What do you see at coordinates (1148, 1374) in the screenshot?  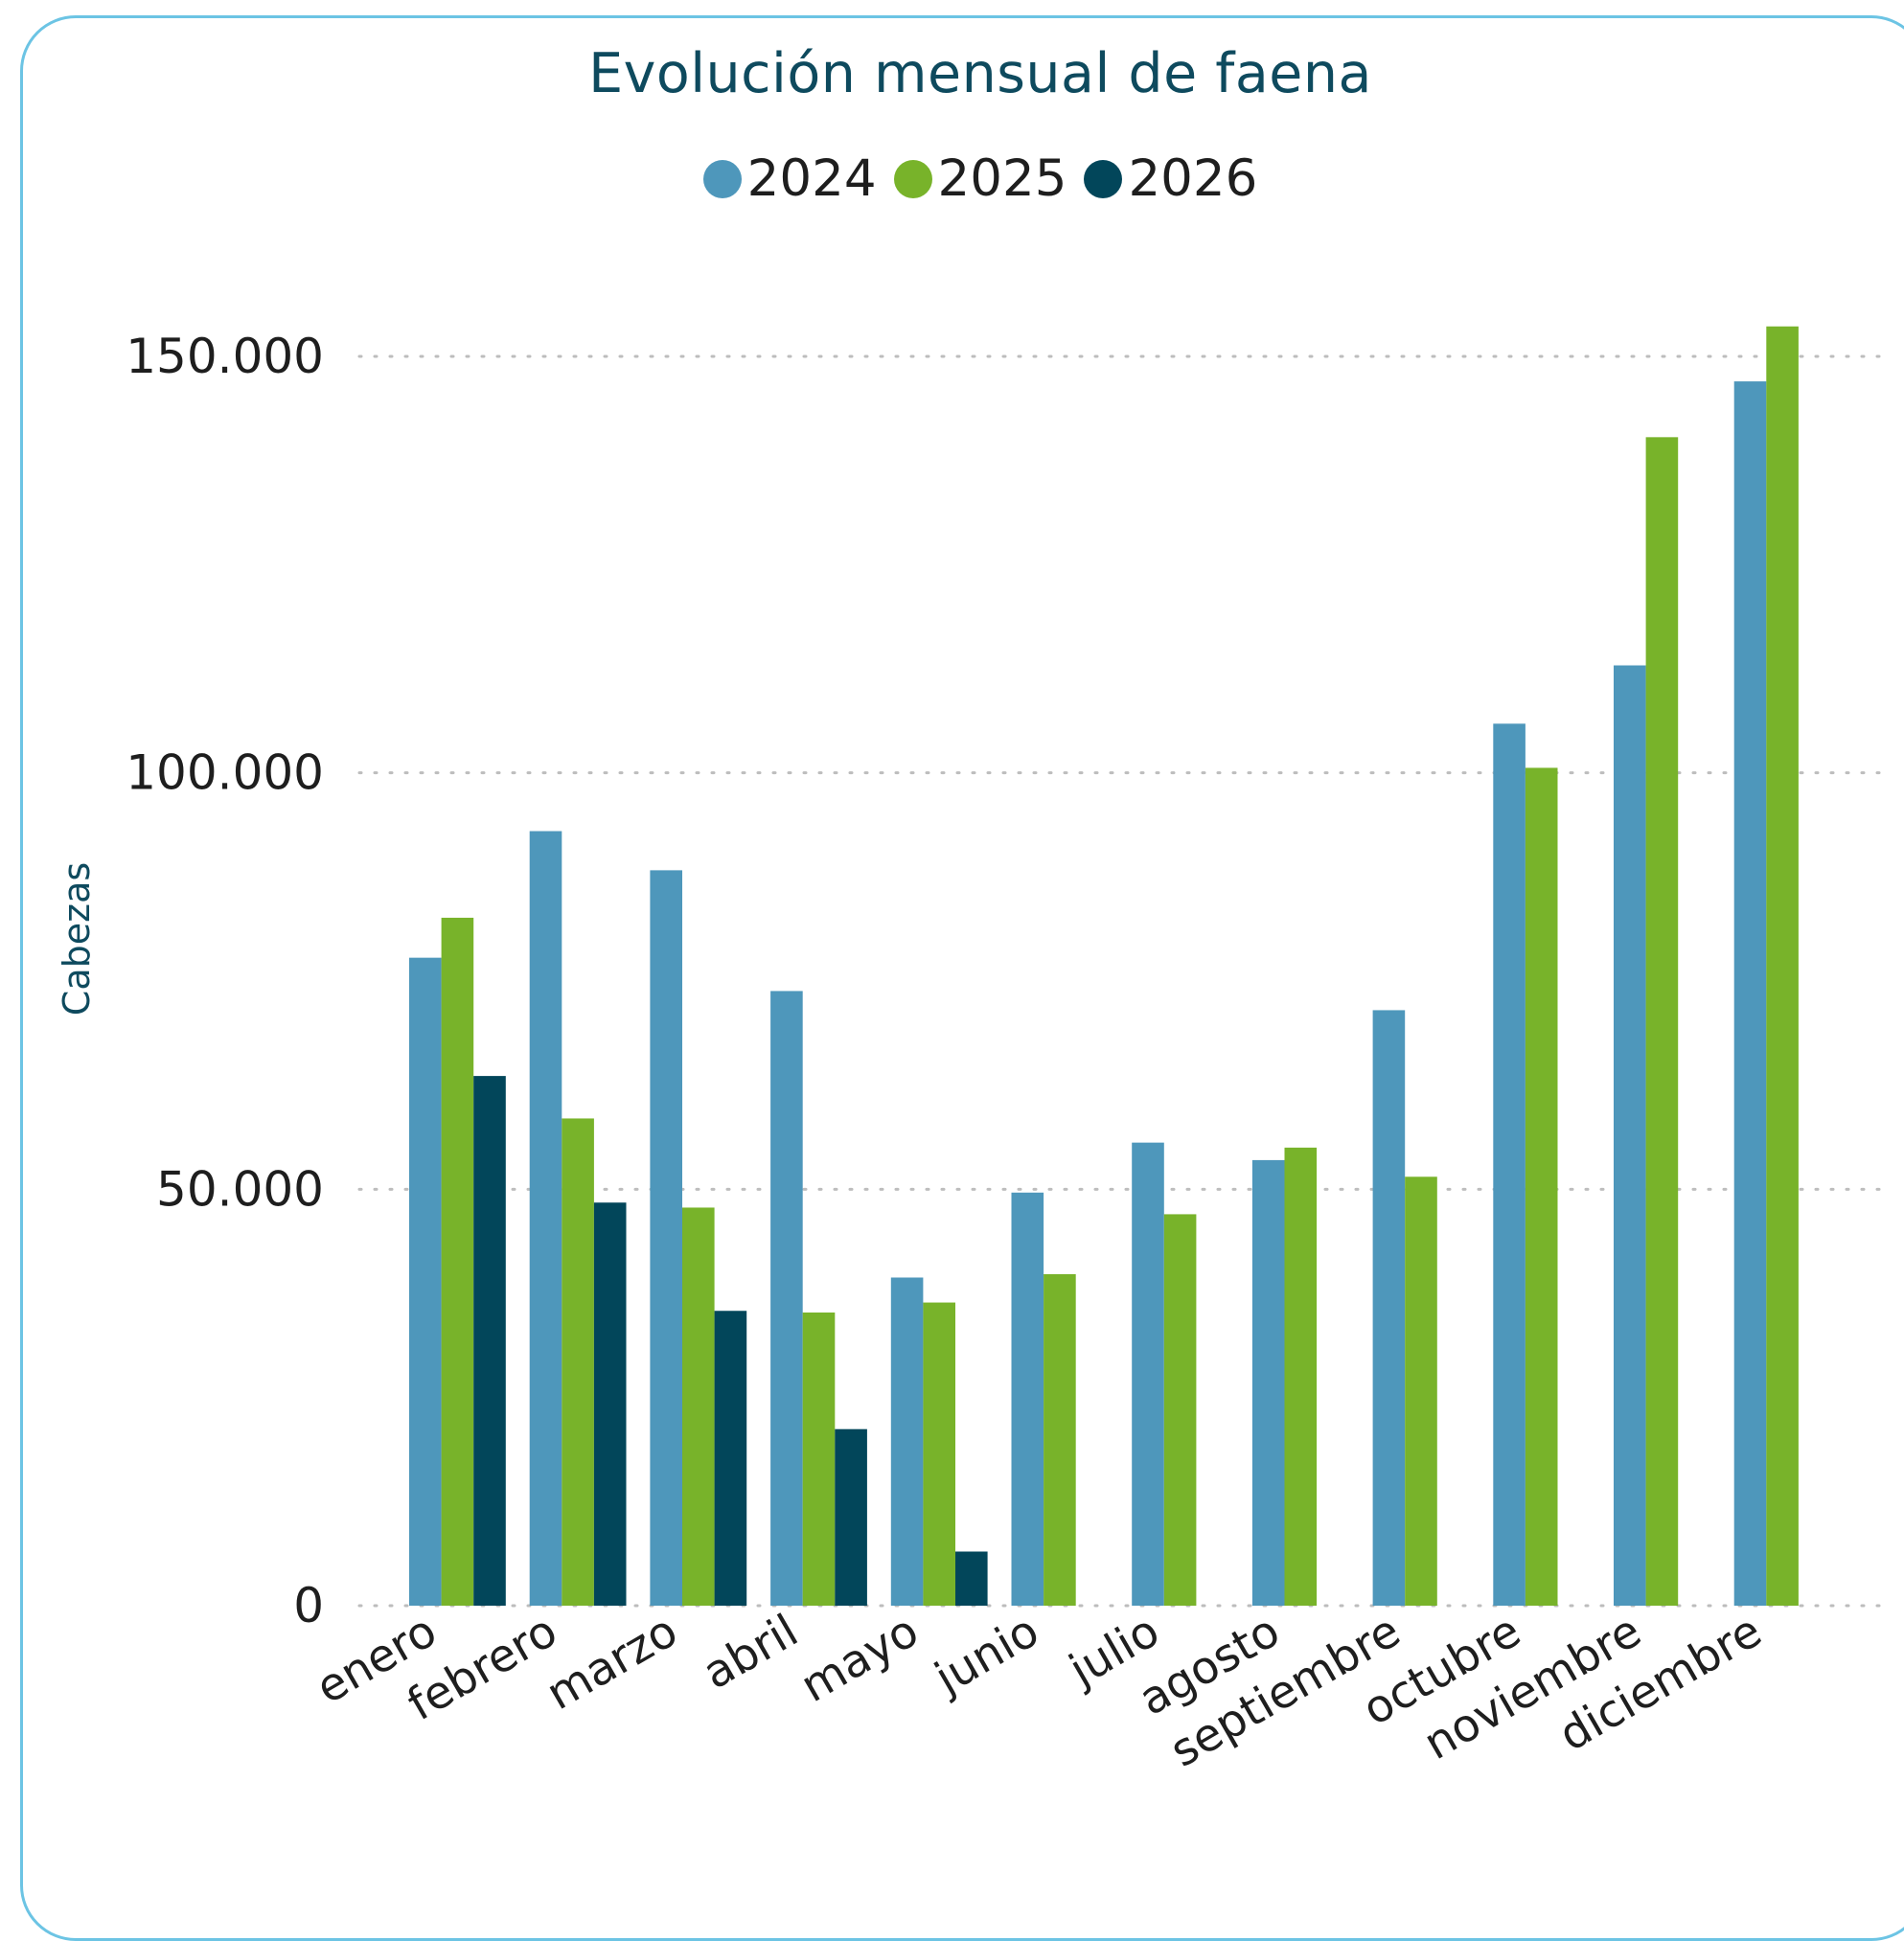 I see `bar-2024-julio` at bounding box center [1148, 1374].